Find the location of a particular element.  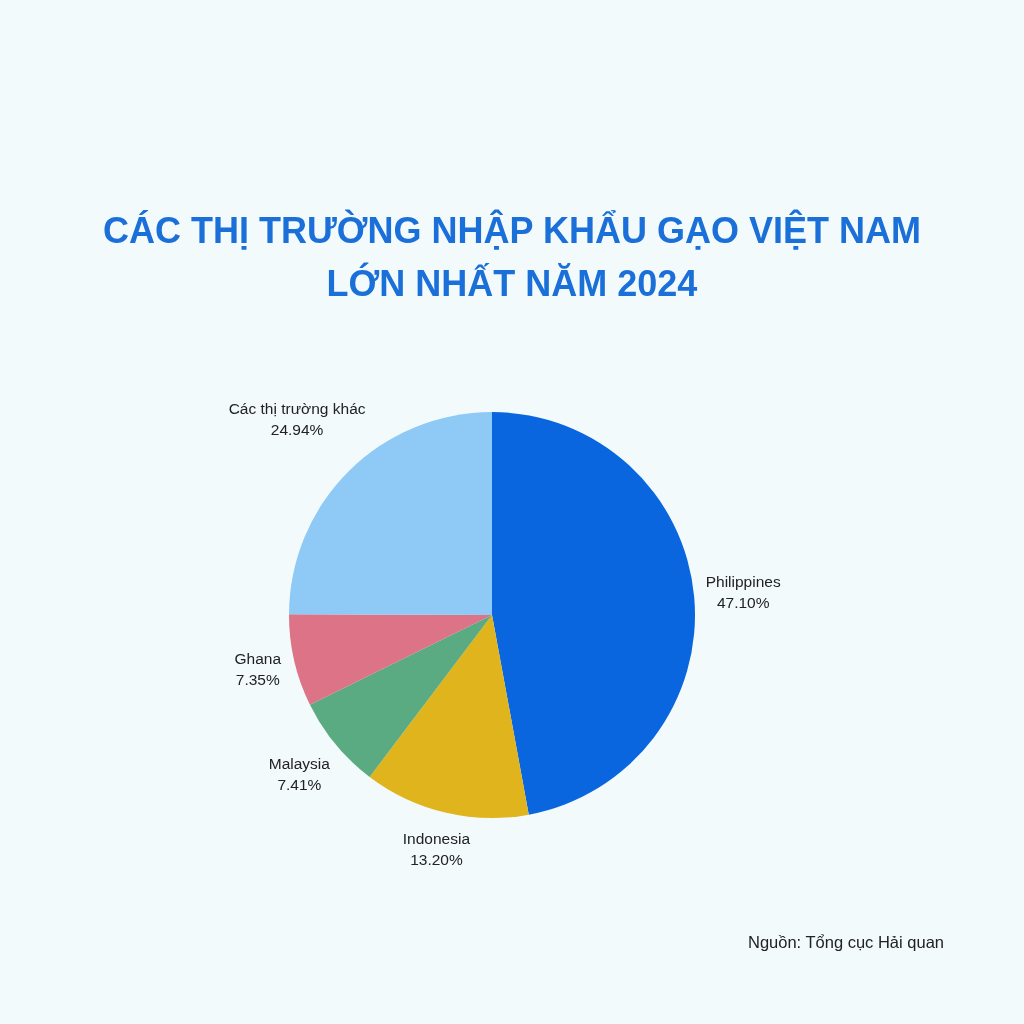

slice-label: Ghana is located at coordinates (258, 658).